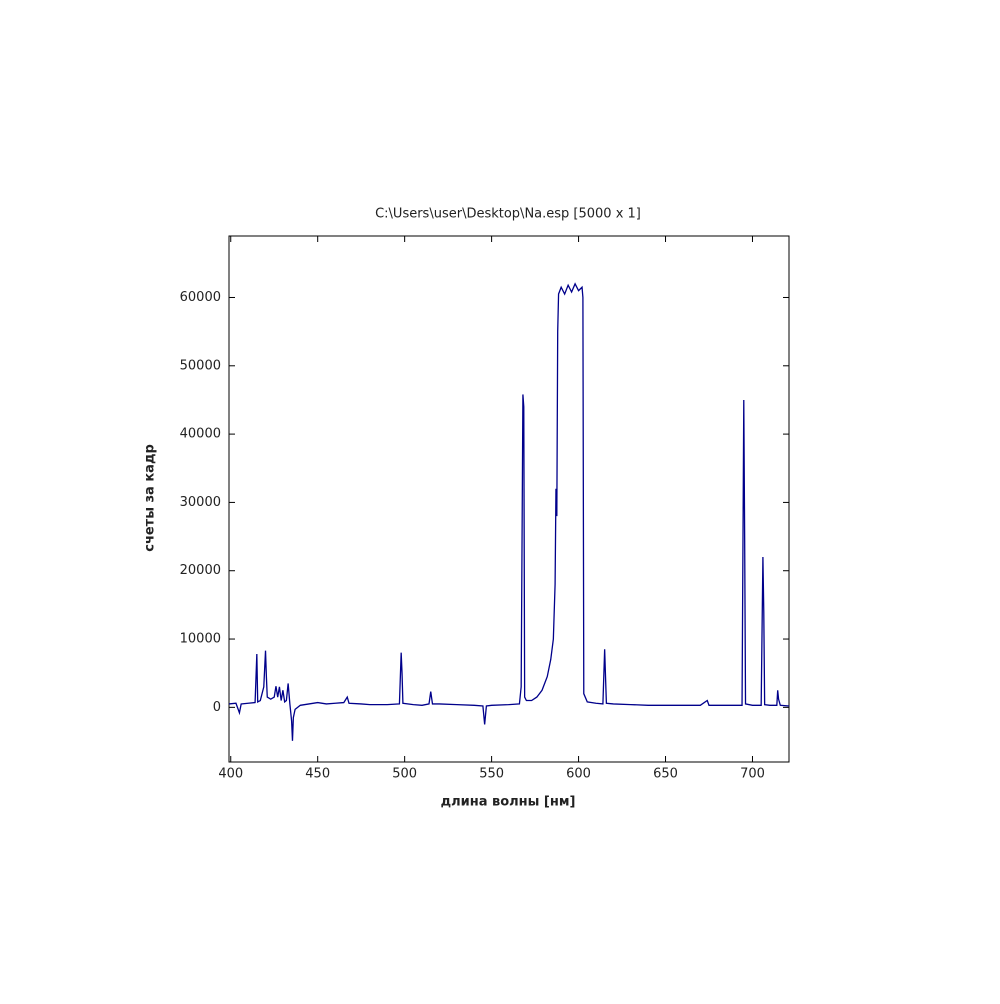  I want to click on x-tick-label: 450, so click(317, 774).